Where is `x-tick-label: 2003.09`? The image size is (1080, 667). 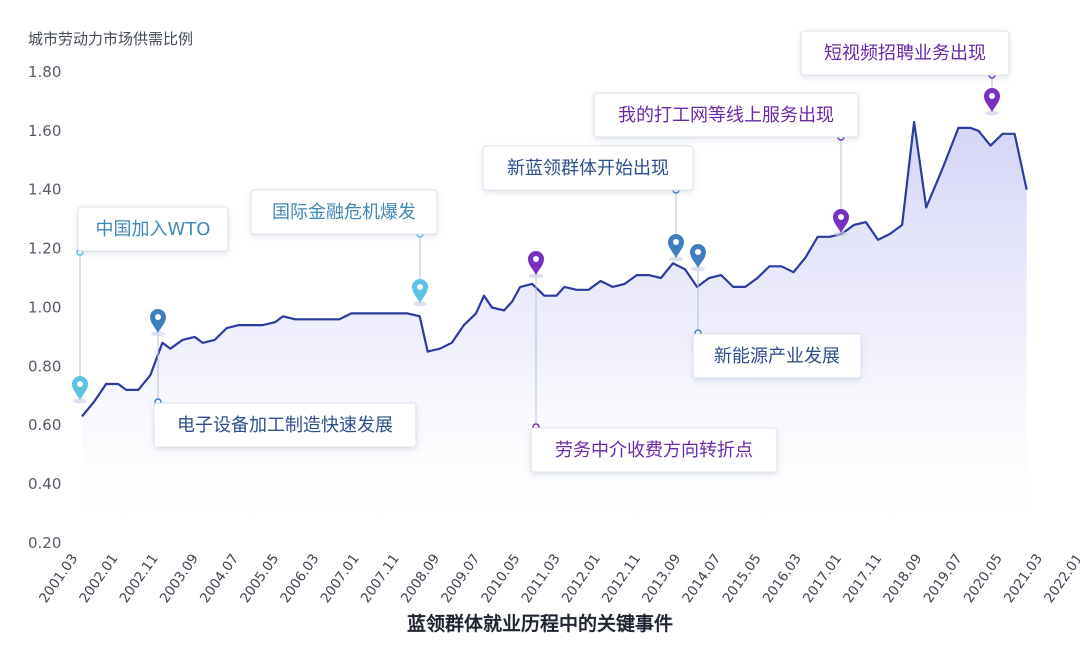
x-tick-label: 2003.09 is located at coordinates (179, 578).